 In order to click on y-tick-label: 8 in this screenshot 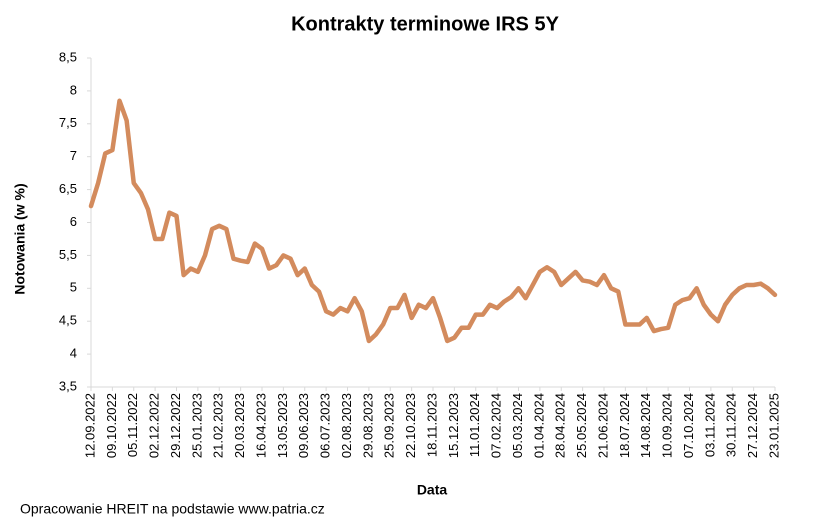, I will do `click(73, 89)`.